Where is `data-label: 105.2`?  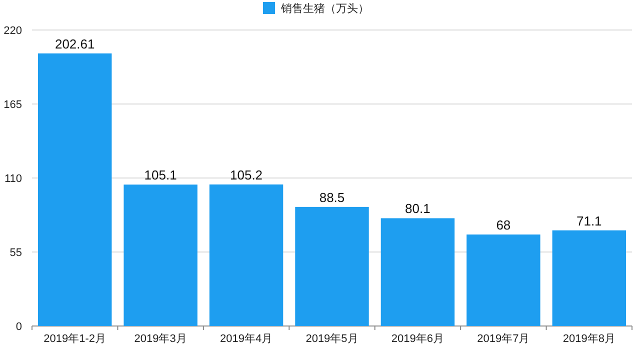
data-label: 105.2 is located at coordinates (246, 174).